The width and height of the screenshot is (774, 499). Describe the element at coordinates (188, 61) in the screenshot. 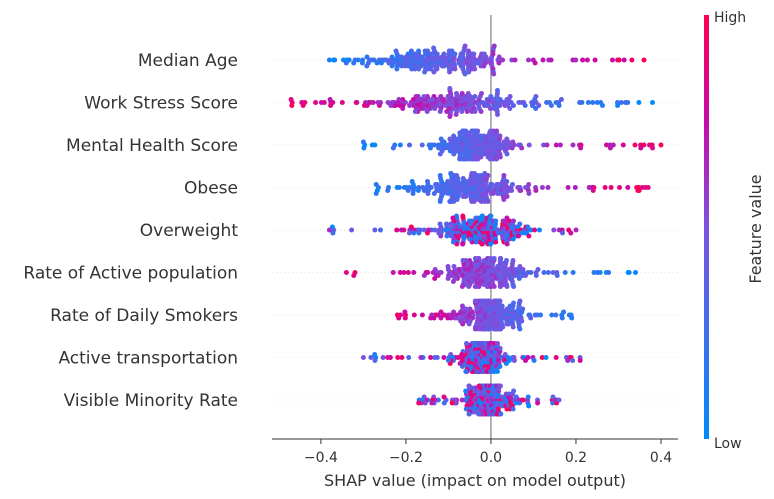

I see `feature-label: Median Age` at that location.